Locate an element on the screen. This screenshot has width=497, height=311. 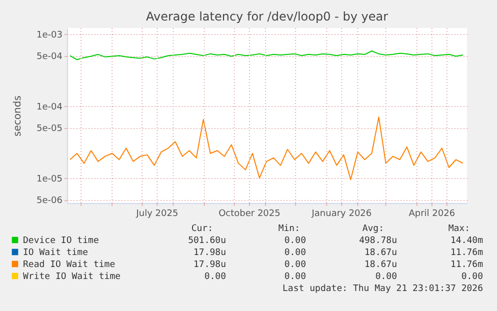
y-tick-label: 5e-04 is located at coordinates (49, 57).